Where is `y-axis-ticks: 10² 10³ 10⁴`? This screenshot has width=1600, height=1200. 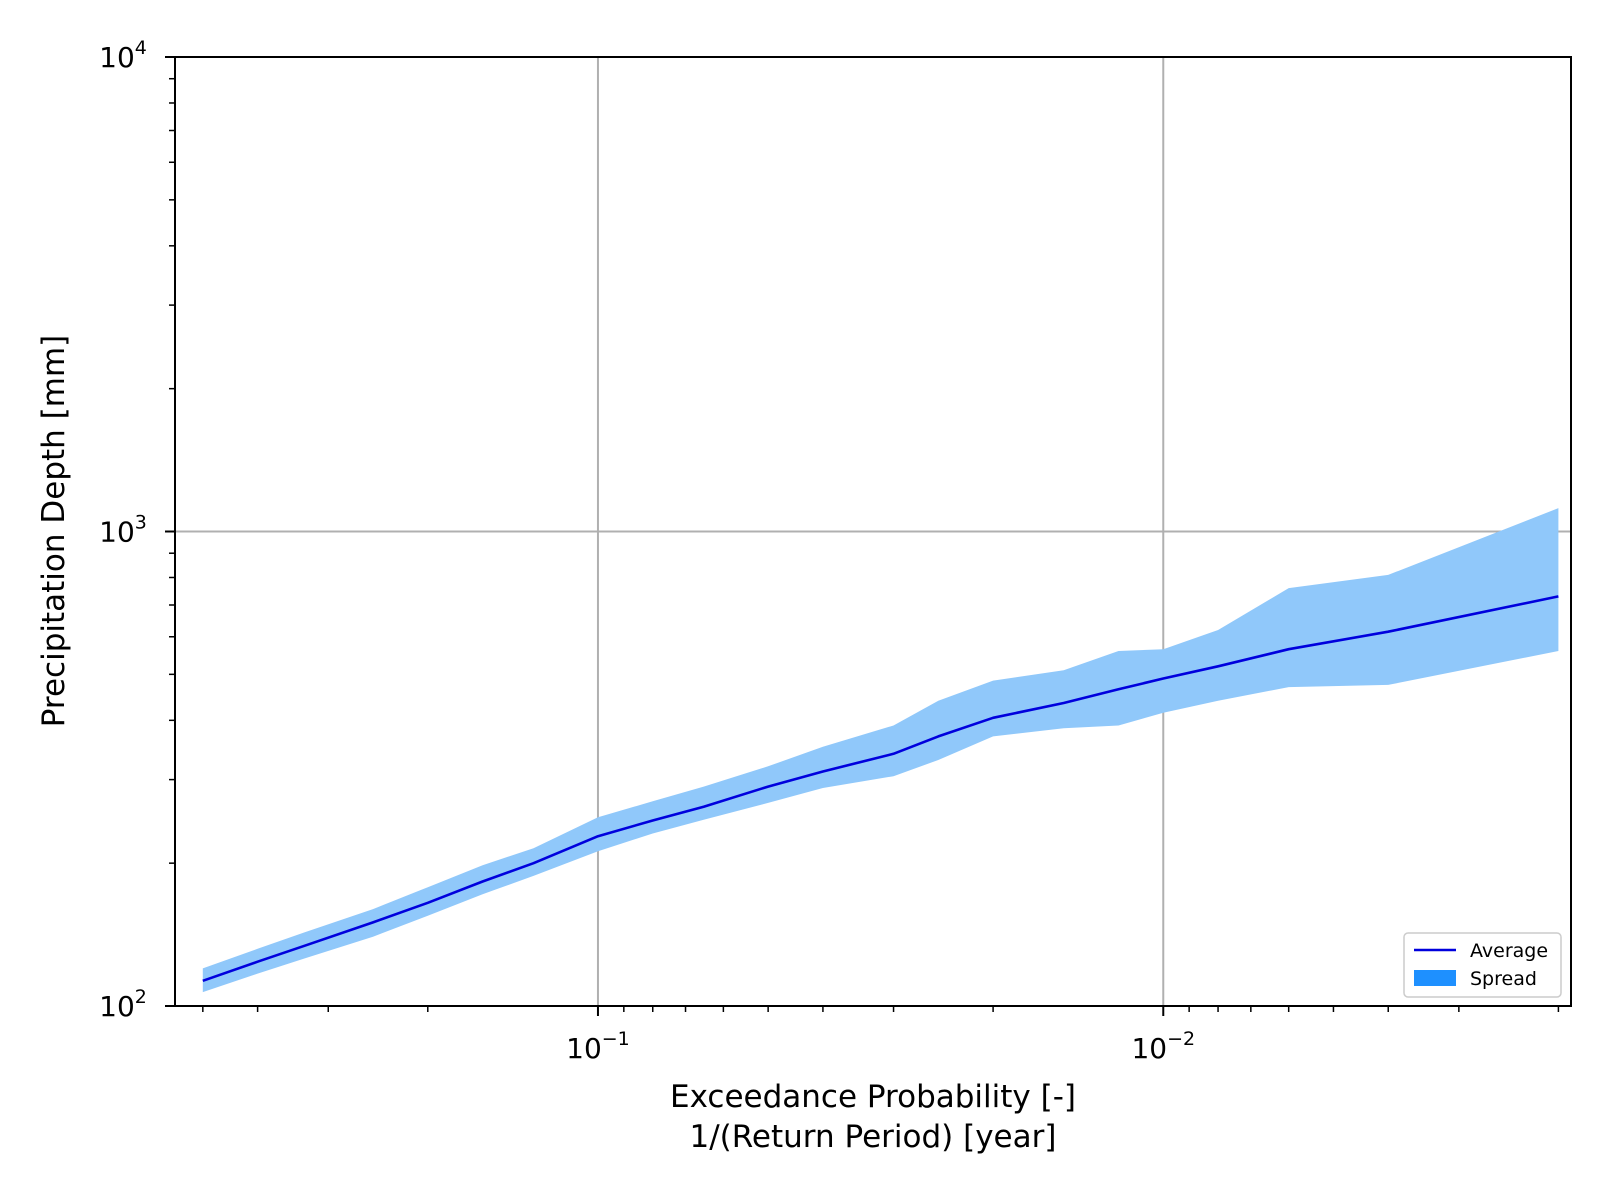
y-axis-ticks: 10² 10³ 10⁴ is located at coordinates (137, 530).